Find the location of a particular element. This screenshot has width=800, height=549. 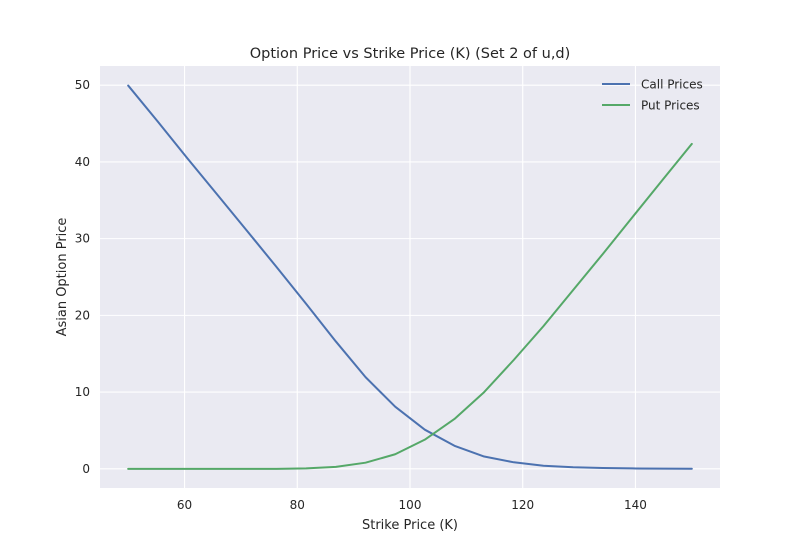

legend-label: Put Prices is located at coordinates (670, 106).